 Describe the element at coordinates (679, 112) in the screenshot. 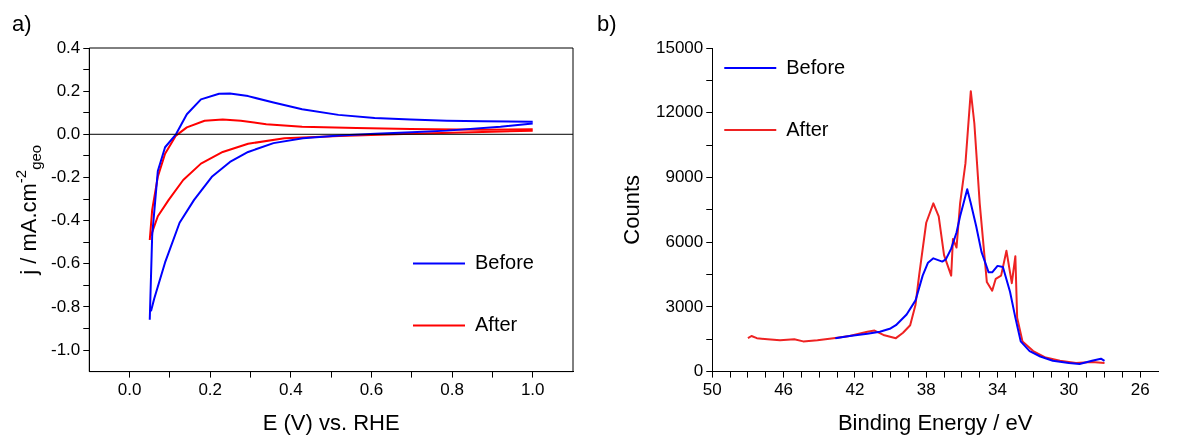

I see `y-tick-label: 12000` at that location.